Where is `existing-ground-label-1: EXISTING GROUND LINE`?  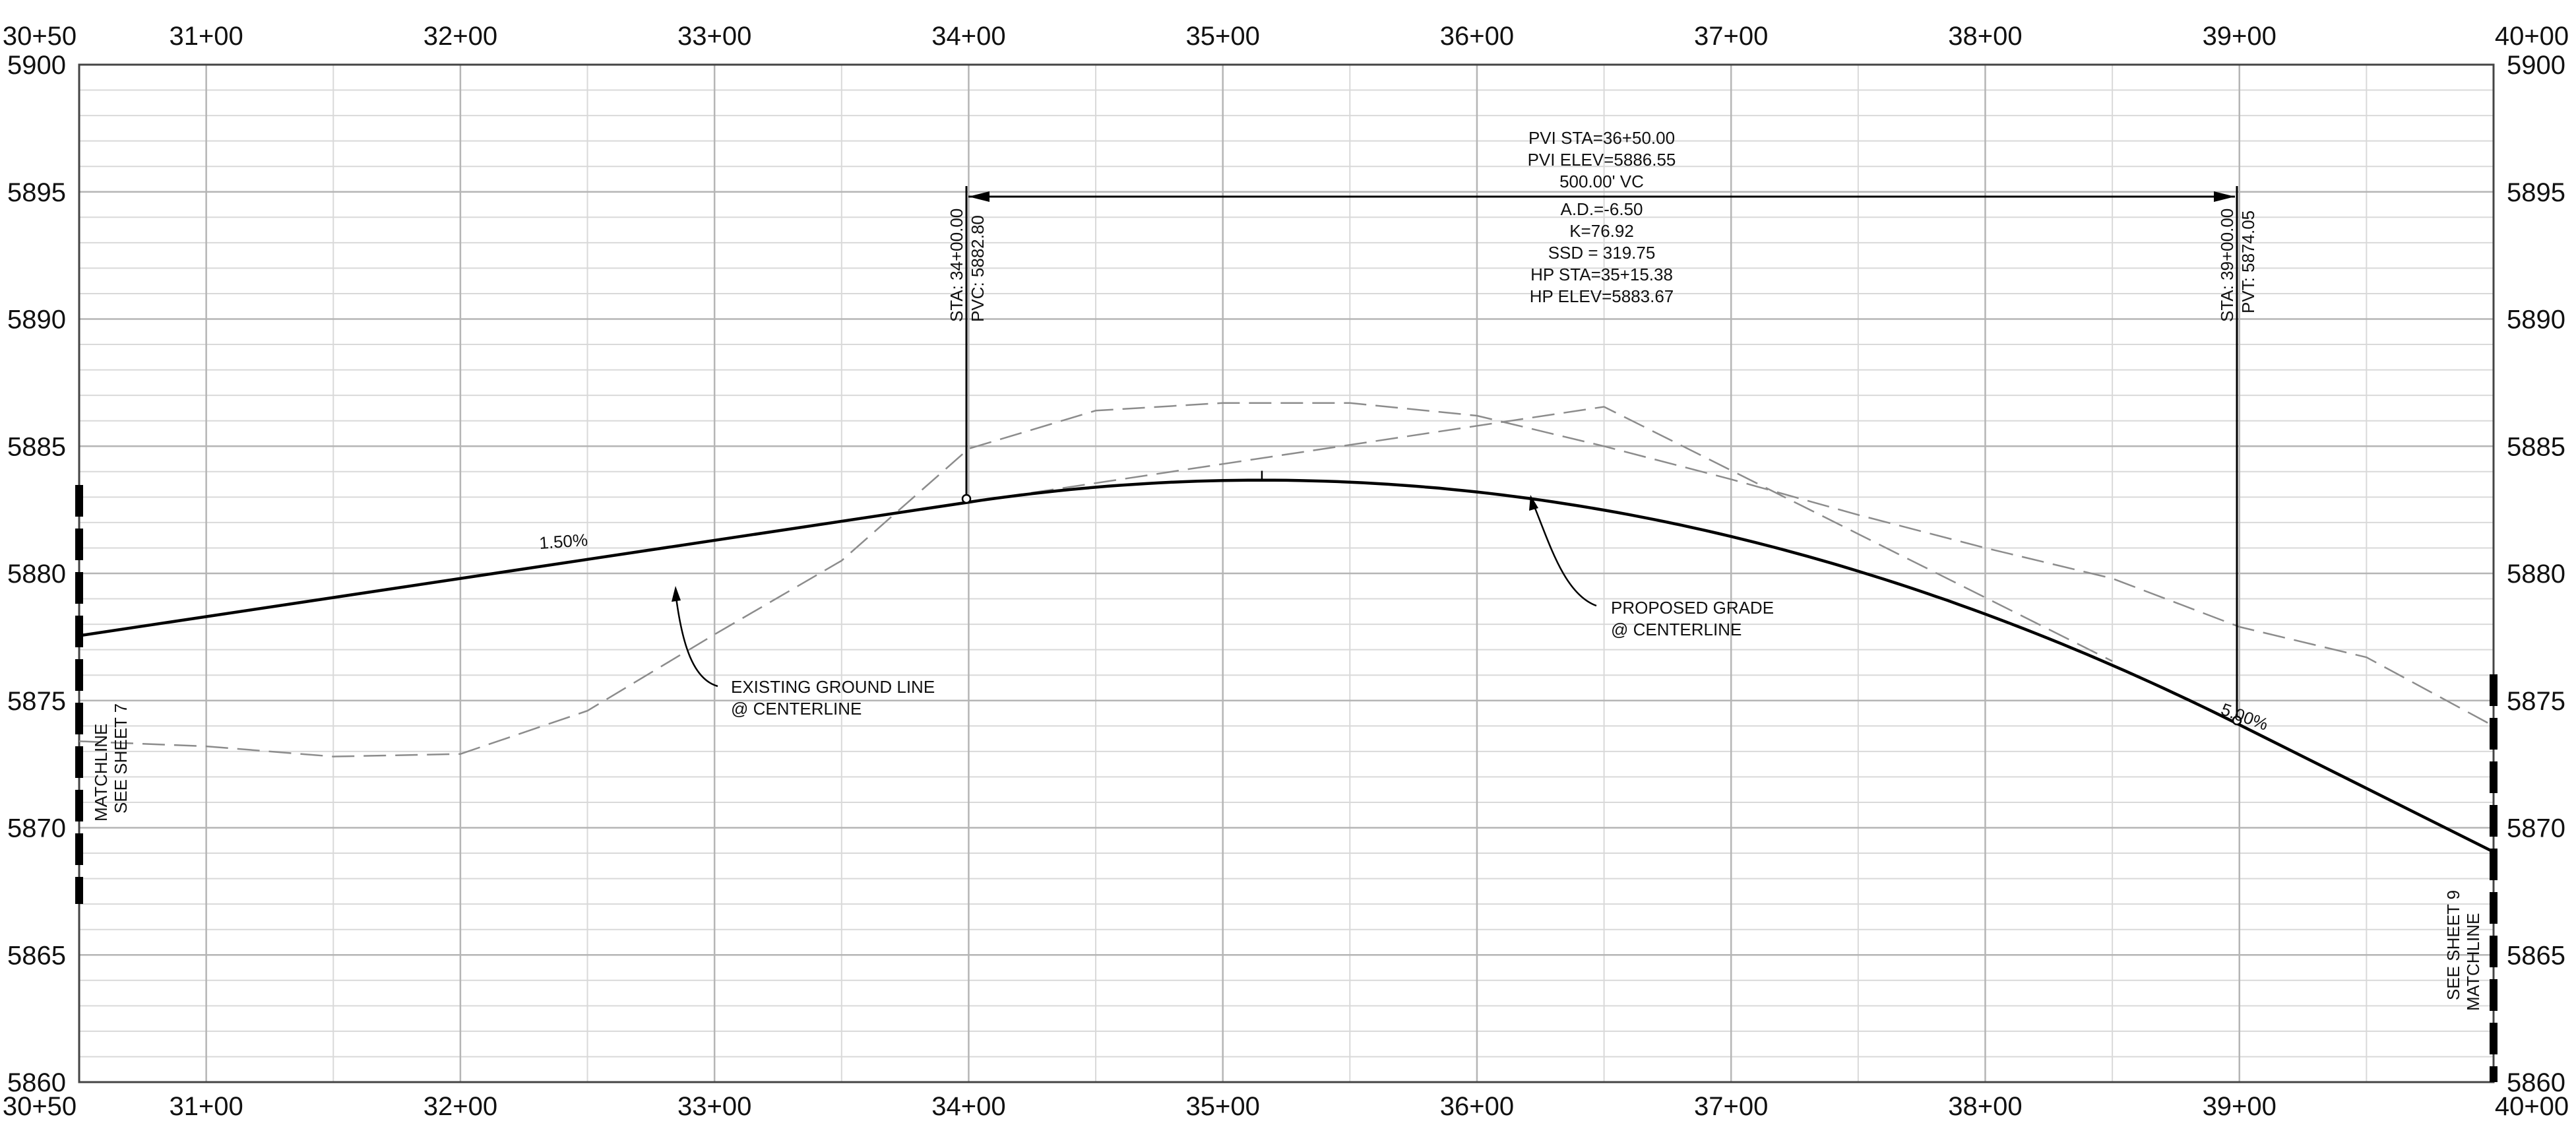 existing-ground-label-1: EXISTING GROUND LINE is located at coordinates (833, 687).